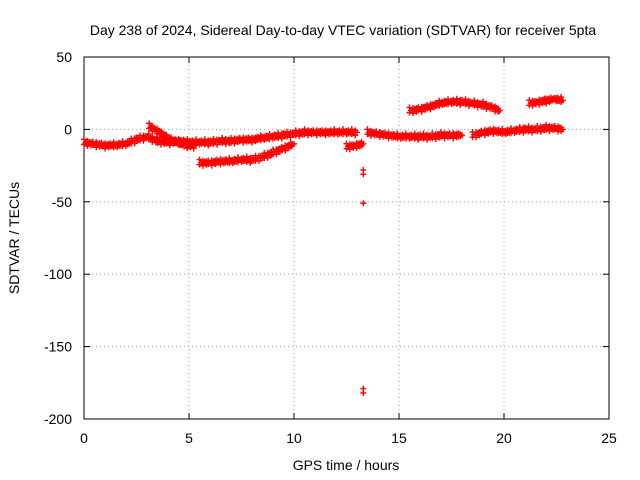  Describe the element at coordinates (64, 57) in the screenshot. I see `y-tick-label: 50` at that location.